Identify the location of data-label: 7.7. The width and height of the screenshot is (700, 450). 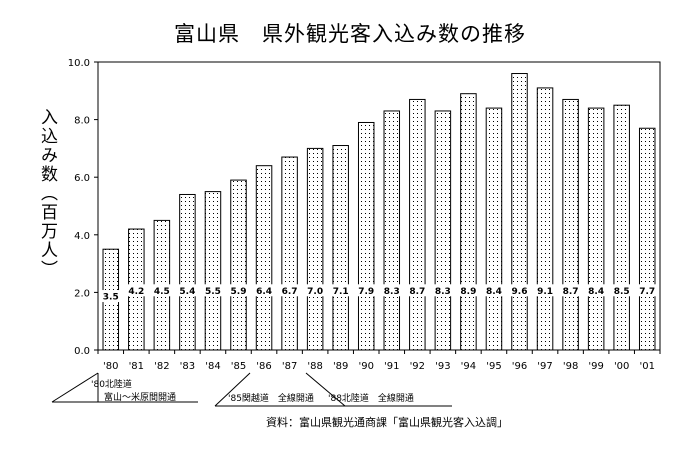
(647, 292).